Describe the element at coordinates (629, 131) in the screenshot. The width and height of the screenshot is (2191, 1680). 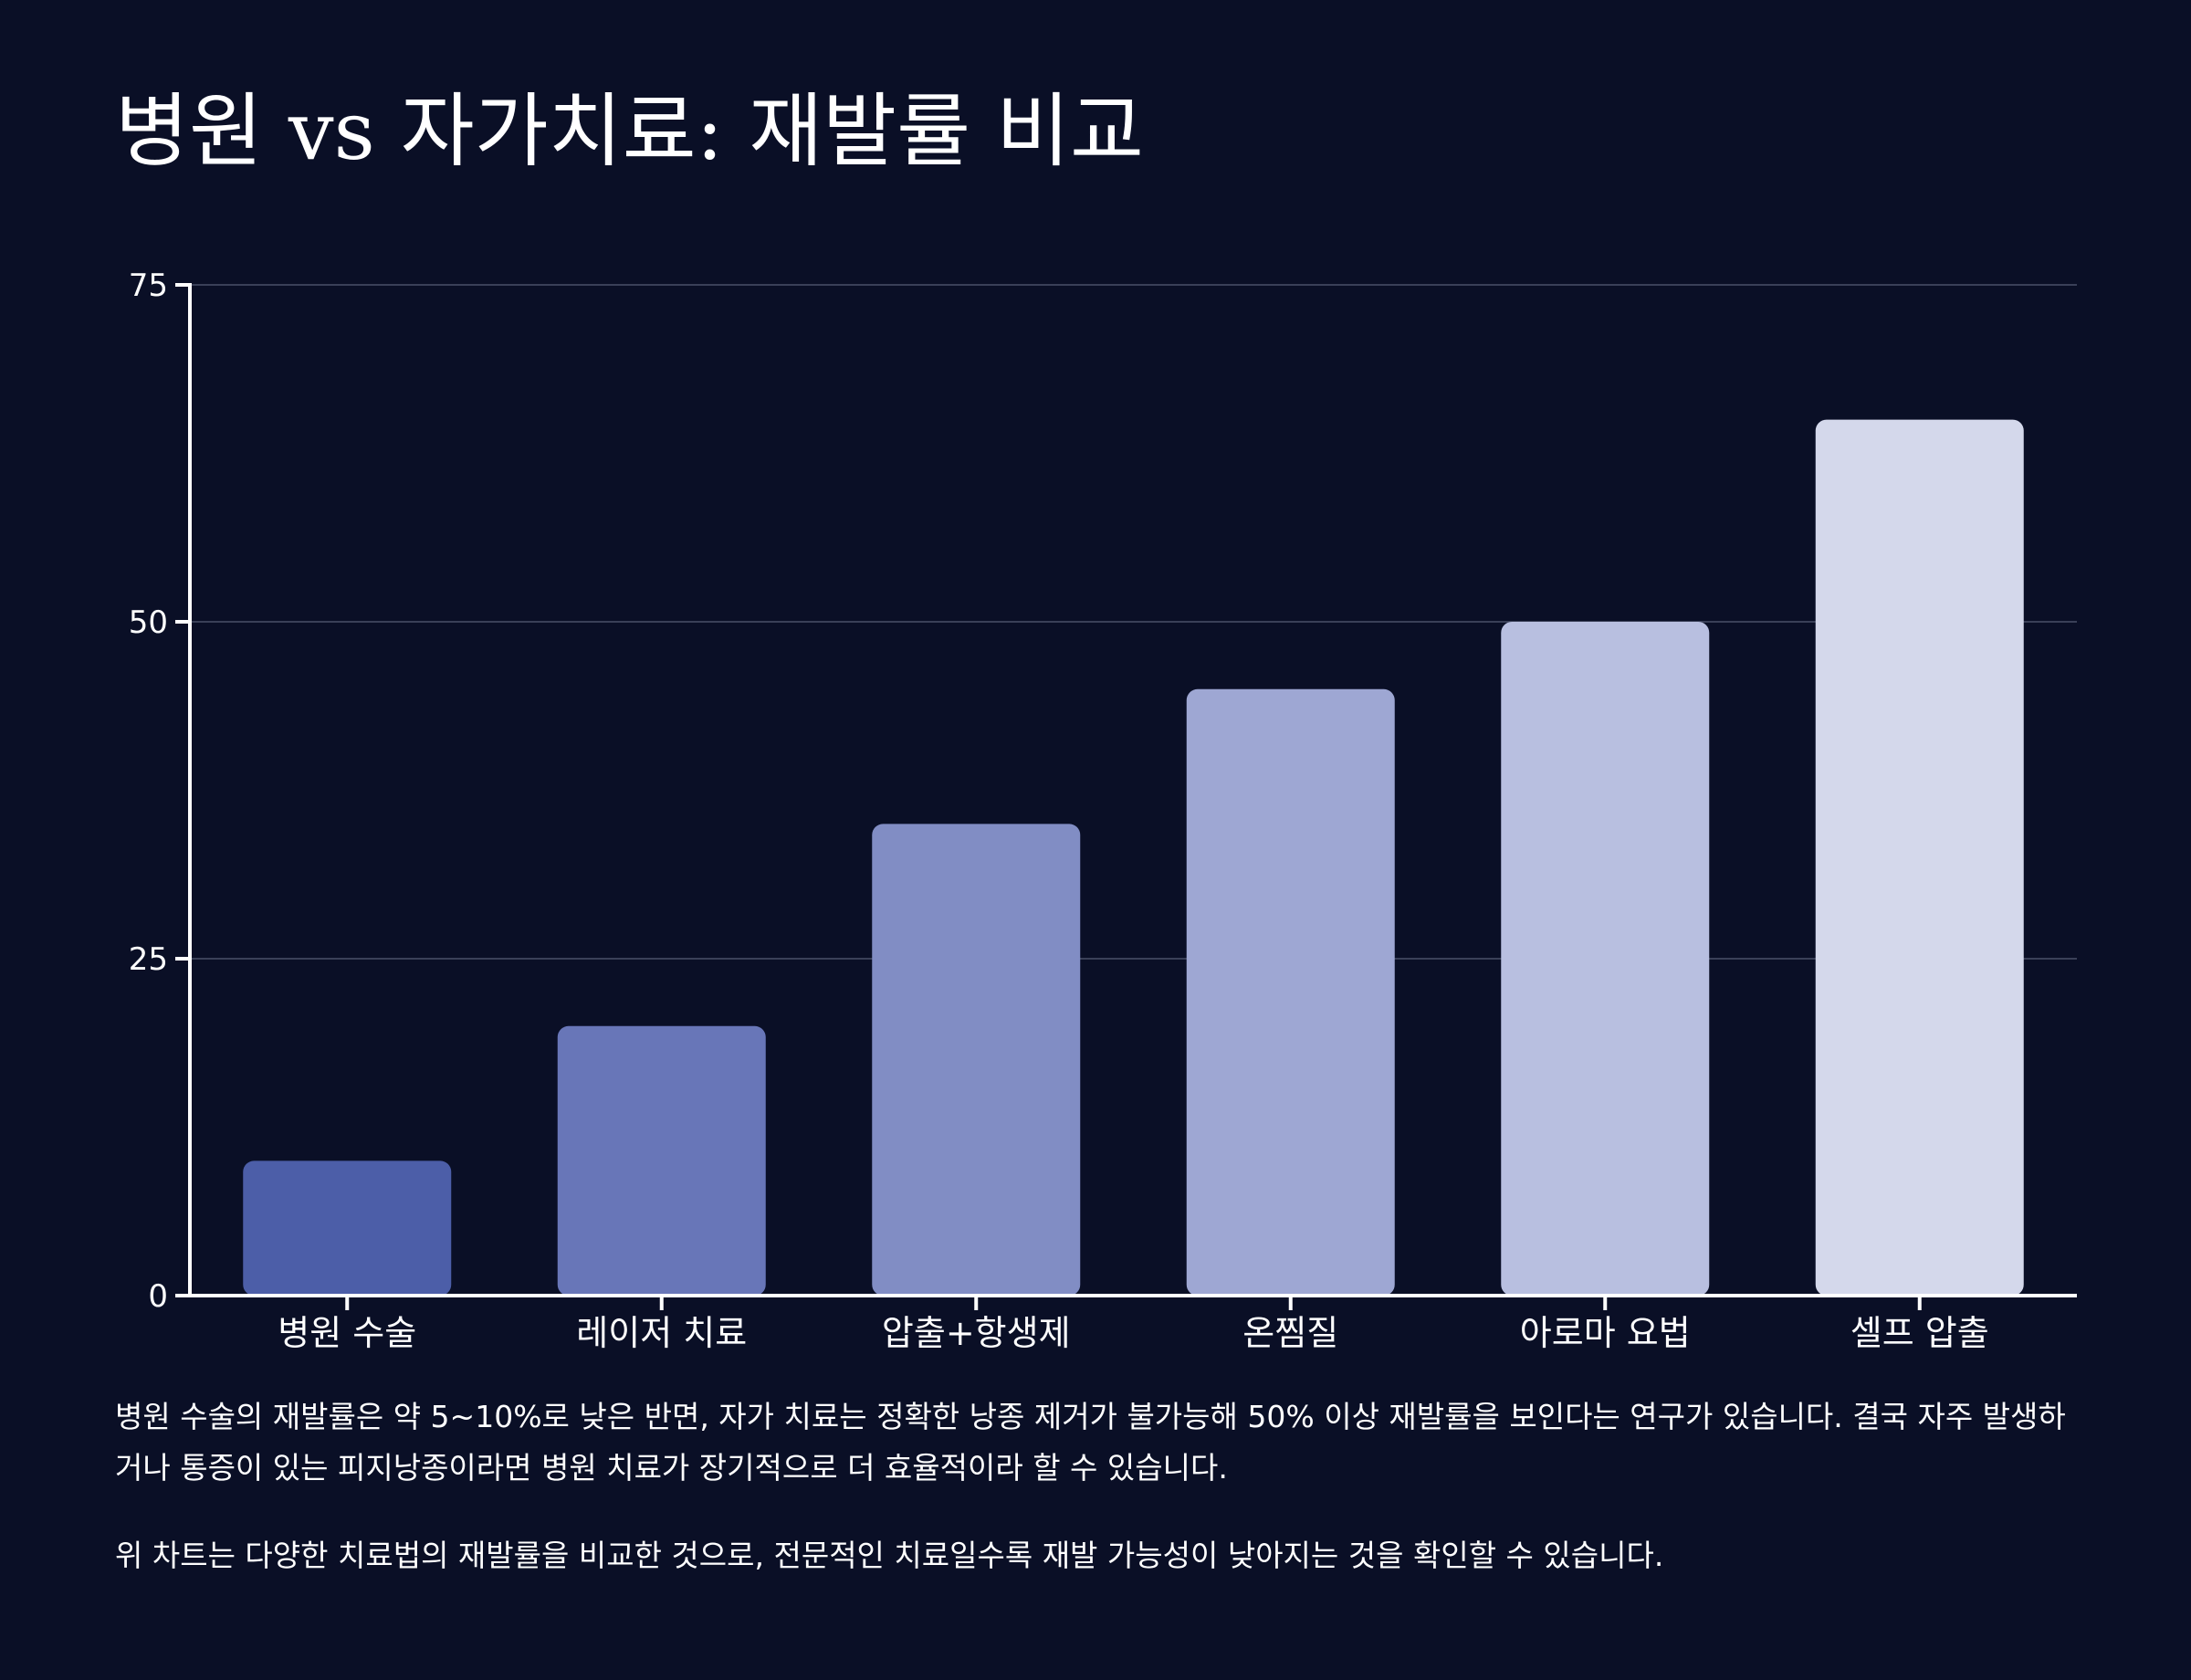
I see `chart-title: 병원 vs 자가치료: 재발률 비교` at that location.